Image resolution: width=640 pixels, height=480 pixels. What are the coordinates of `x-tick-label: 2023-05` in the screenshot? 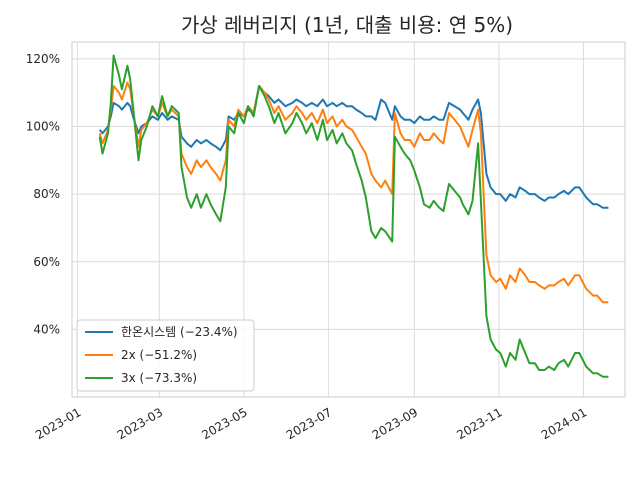 It's located at (224, 423).